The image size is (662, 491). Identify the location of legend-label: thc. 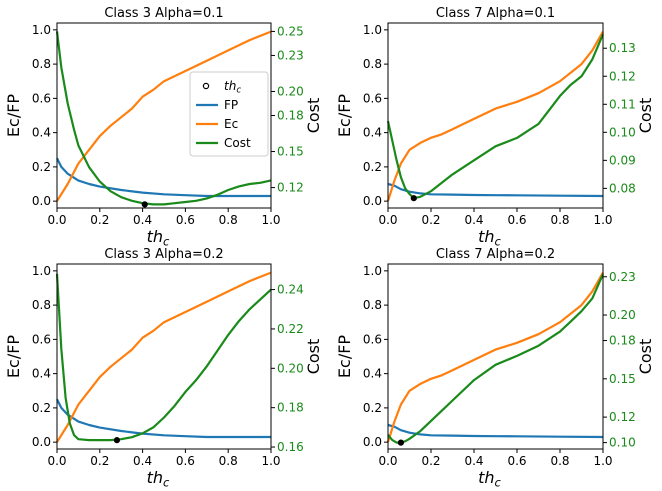
(232, 87).